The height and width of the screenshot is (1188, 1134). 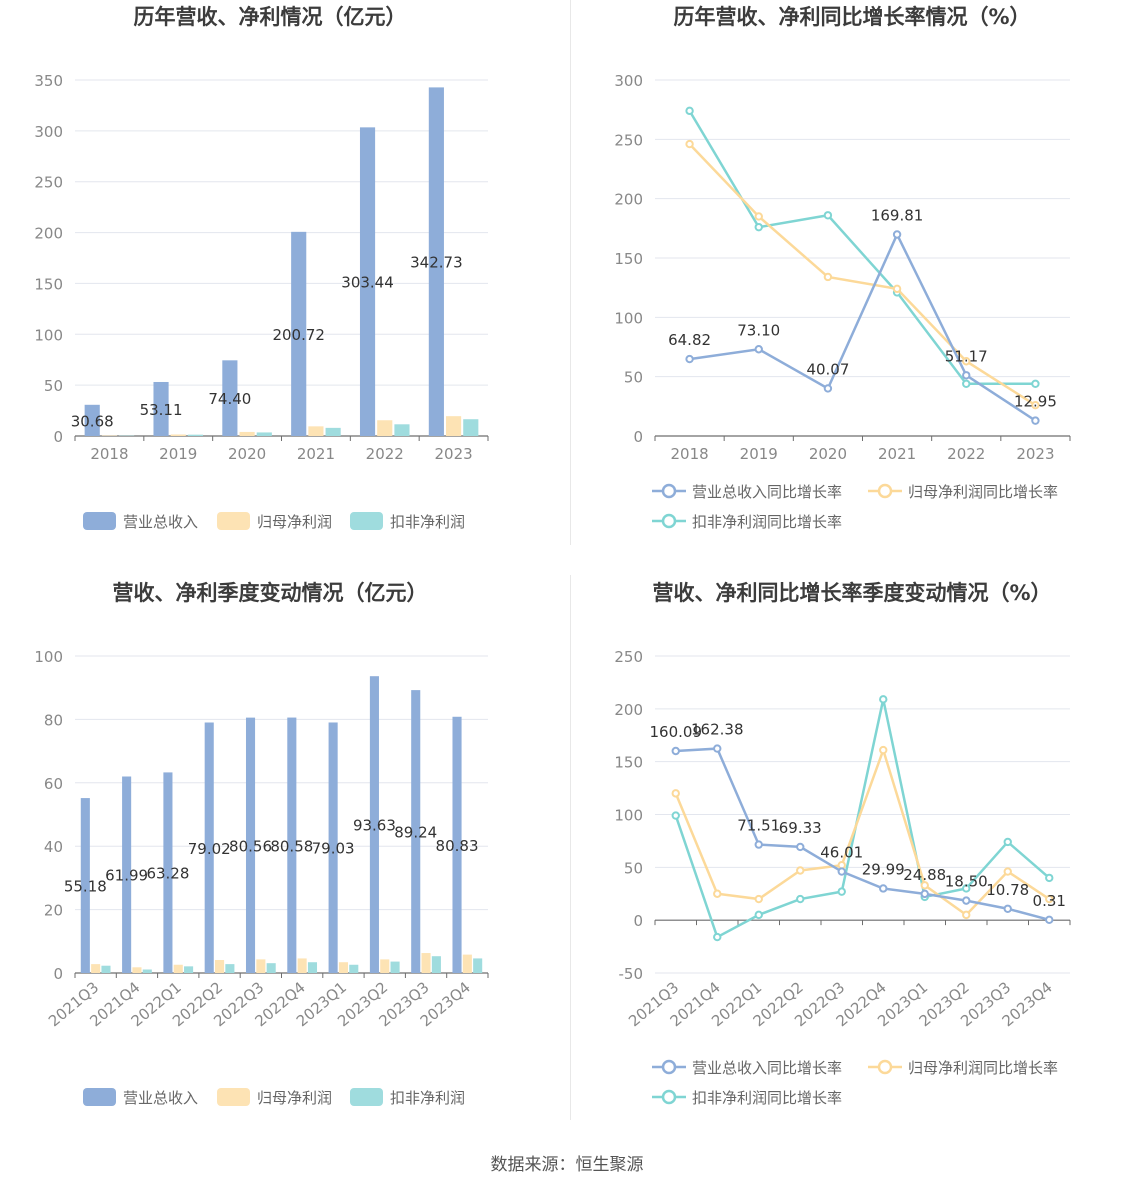 I want to click on chart1-bar-value-label: 342.73, so click(x=436, y=263).